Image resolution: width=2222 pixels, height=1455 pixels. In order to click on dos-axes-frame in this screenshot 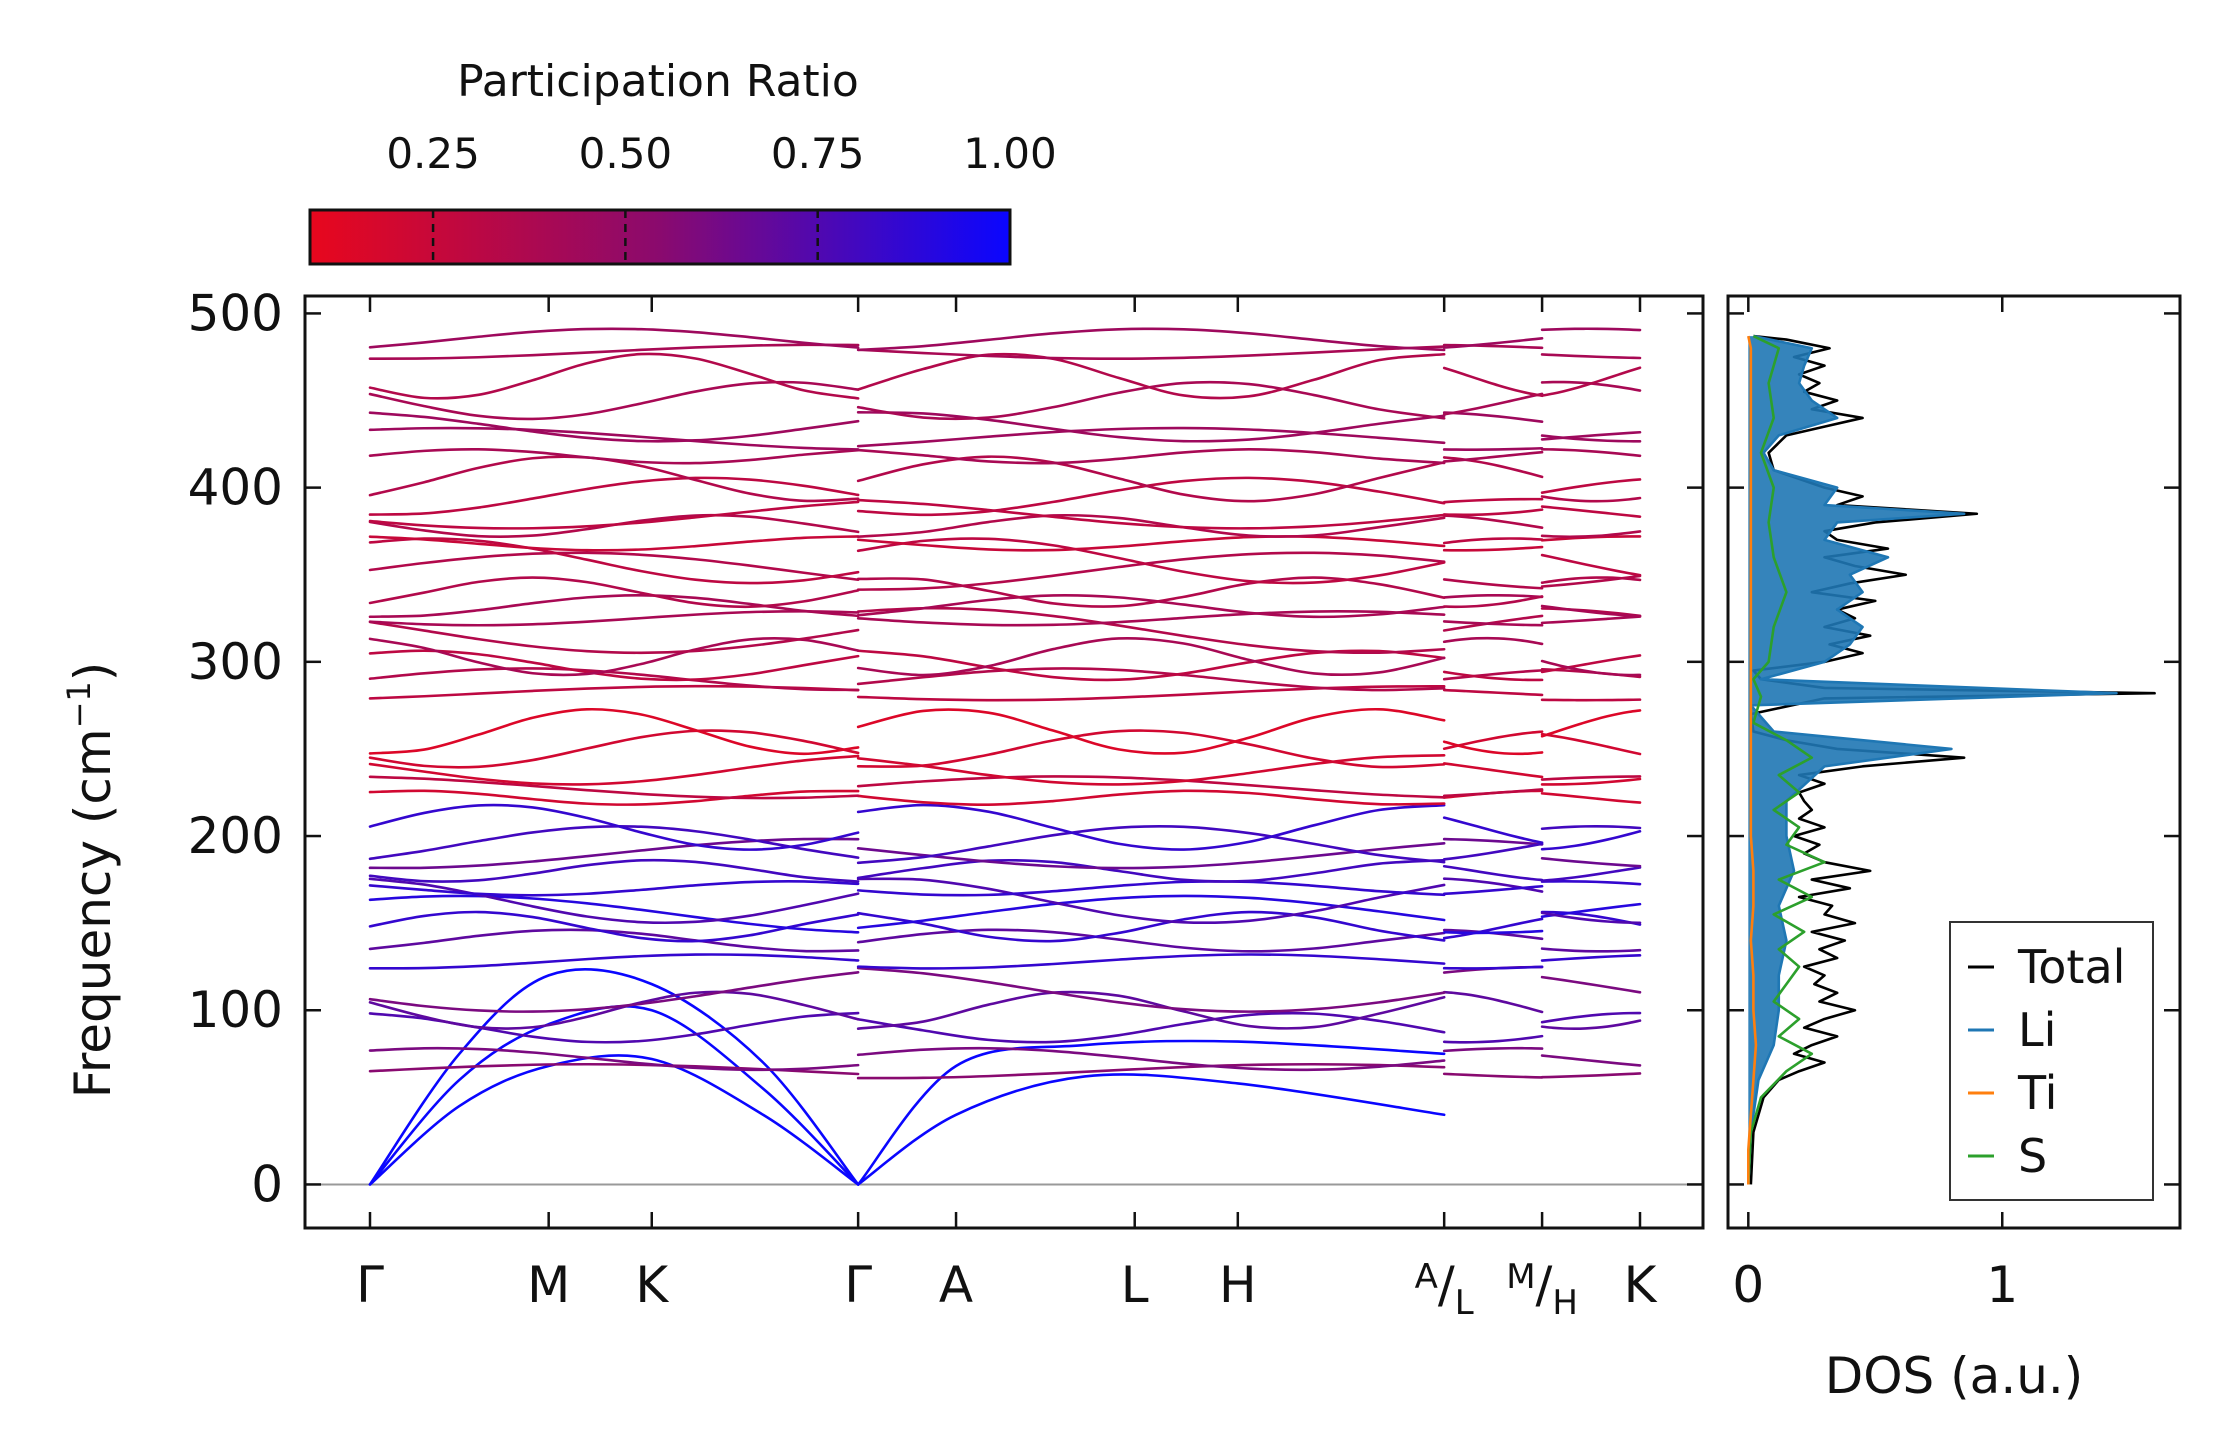, I will do `click(1954, 762)`.